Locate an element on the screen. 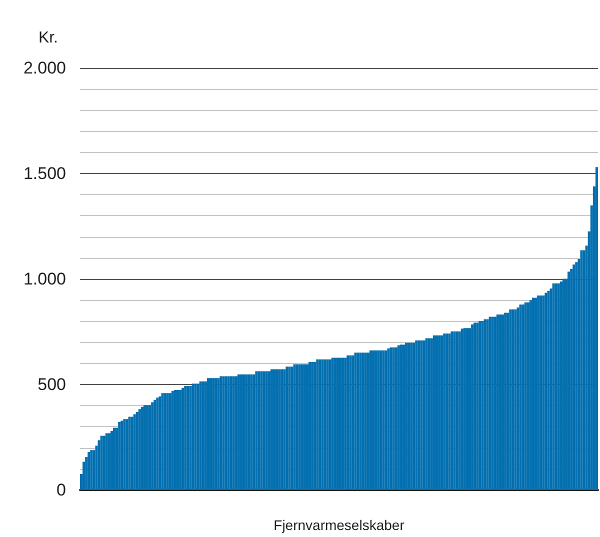 The image size is (600, 537). y-tick-label: 500 is located at coordinates (52, 384).